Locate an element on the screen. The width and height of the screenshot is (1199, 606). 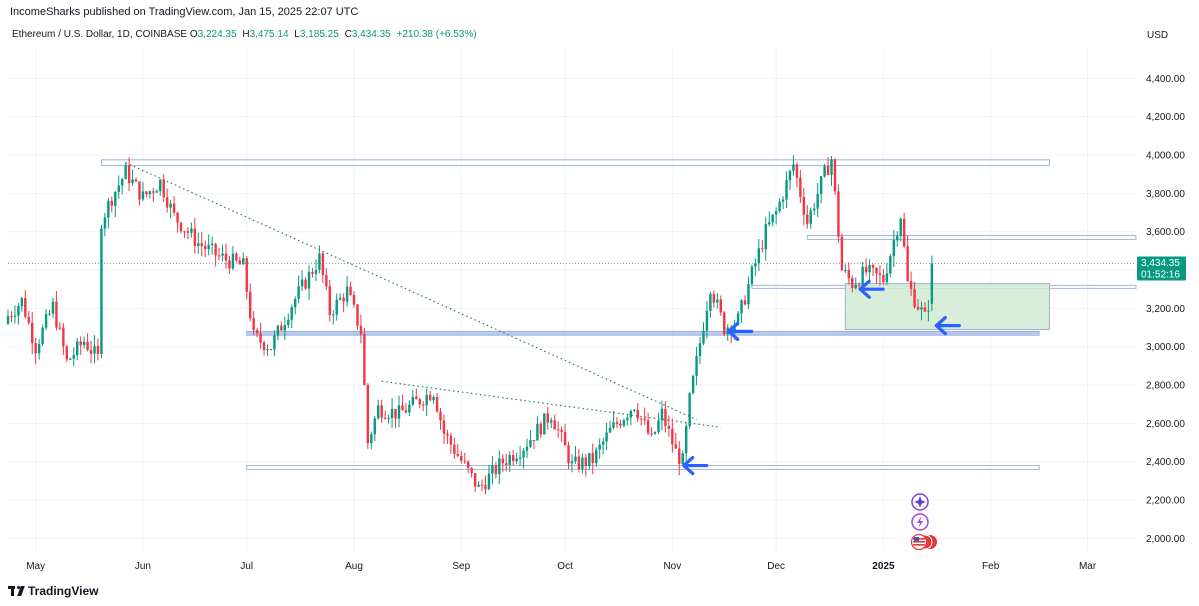
range-top-trendline is located at coordinates (551, 404).